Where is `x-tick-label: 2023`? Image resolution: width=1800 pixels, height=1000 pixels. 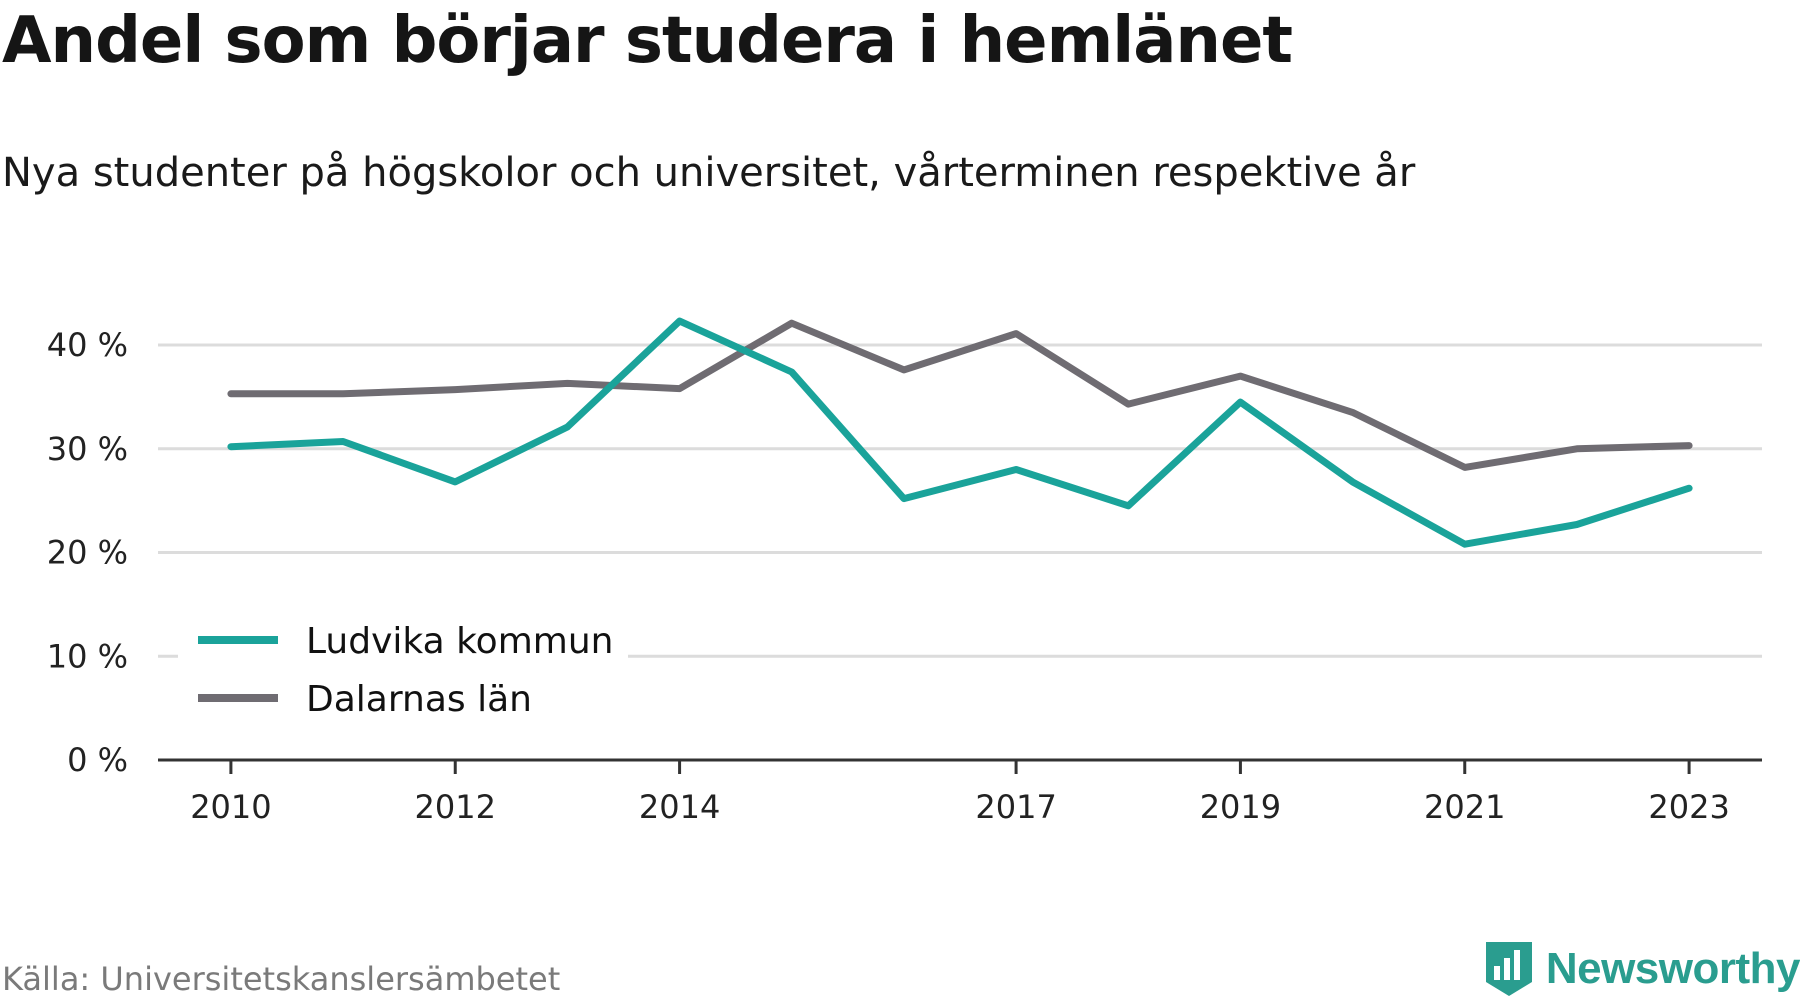
x-tick-label: 2023 is located at coordinates (1688, 807).